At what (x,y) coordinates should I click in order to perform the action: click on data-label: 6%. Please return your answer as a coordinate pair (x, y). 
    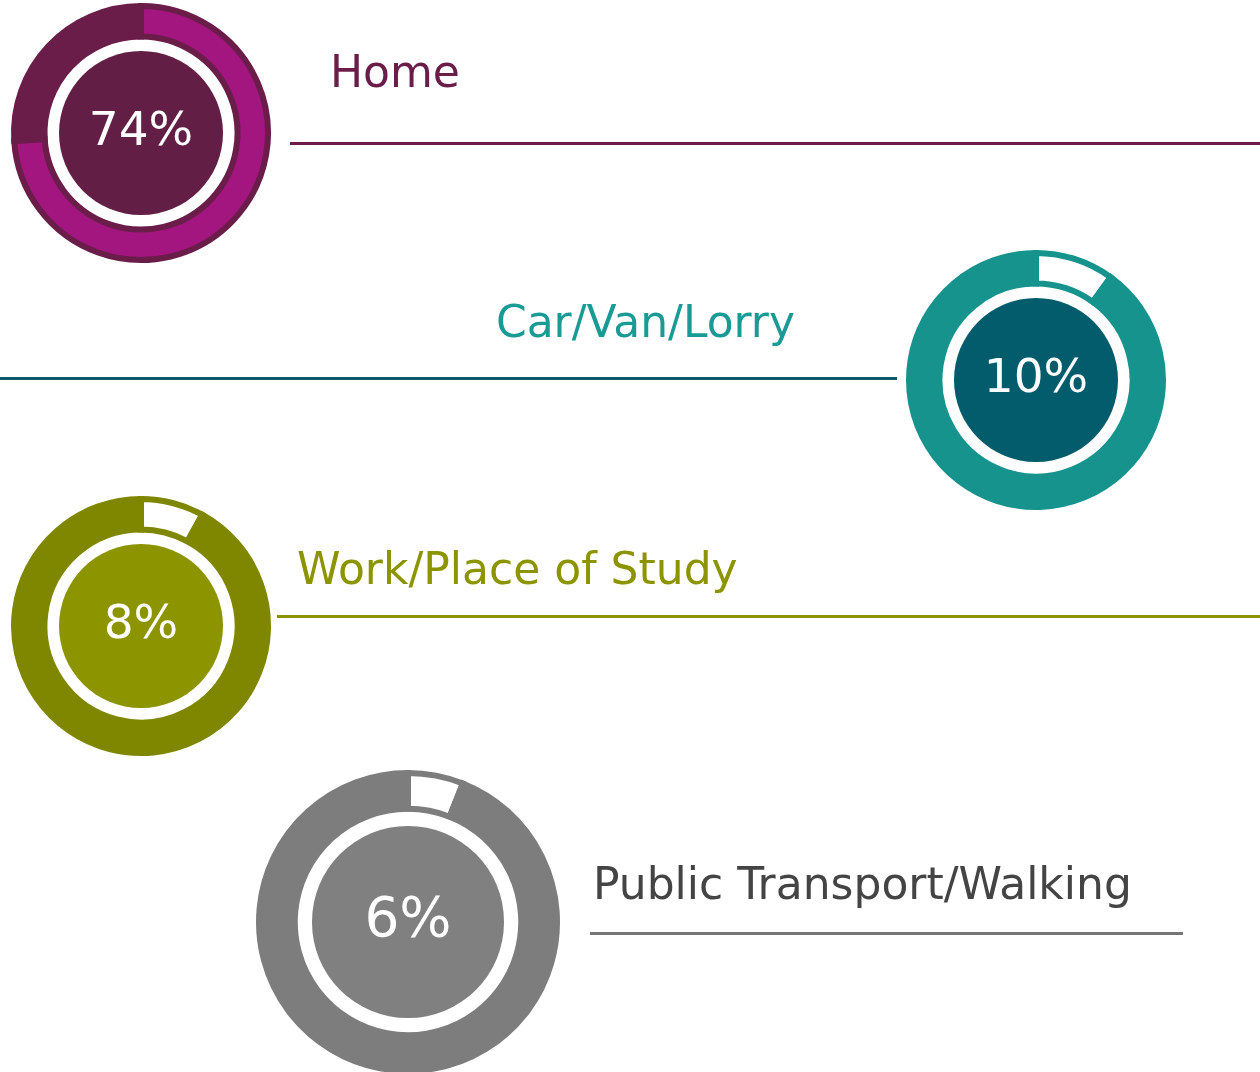
    Looking at the image, I should click on (408, 917).